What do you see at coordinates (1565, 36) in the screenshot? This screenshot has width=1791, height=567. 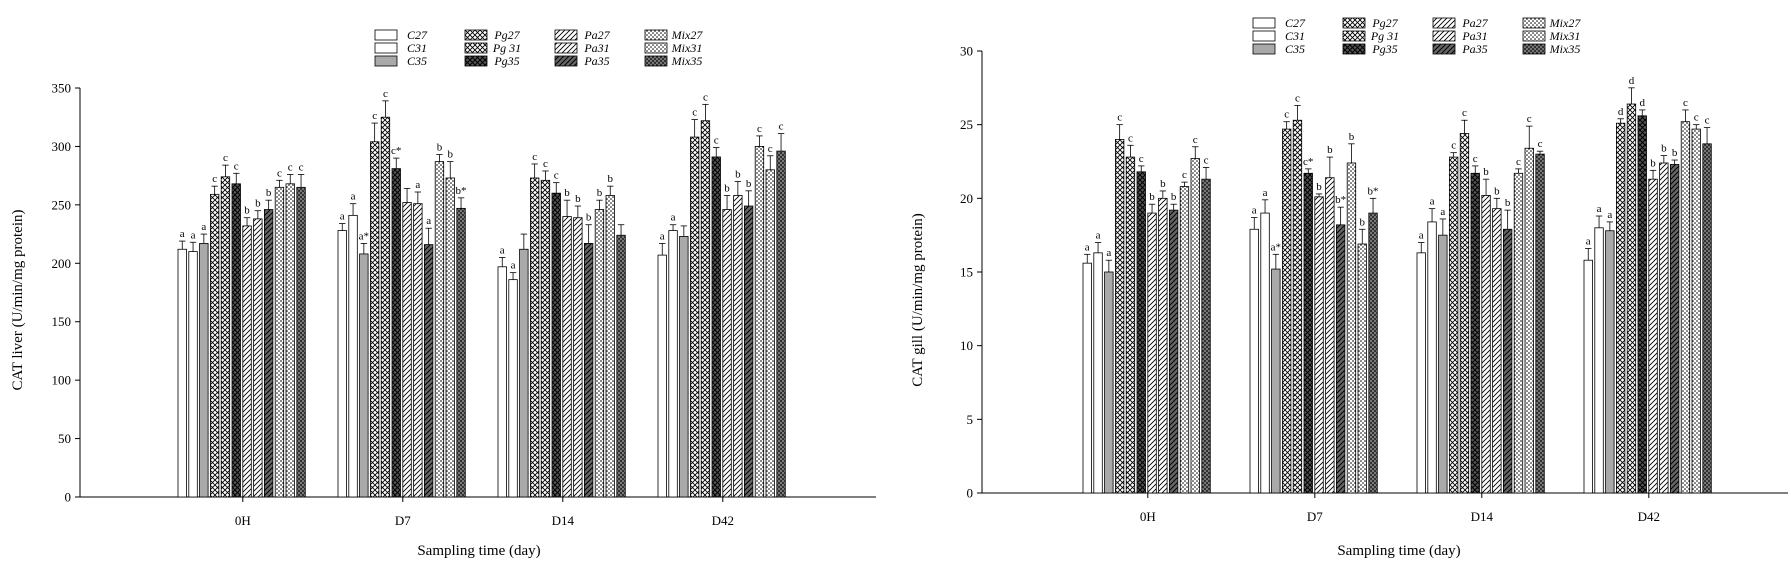 I see `gill-legend-label: Mix31` at bounding box center [1565, 36].